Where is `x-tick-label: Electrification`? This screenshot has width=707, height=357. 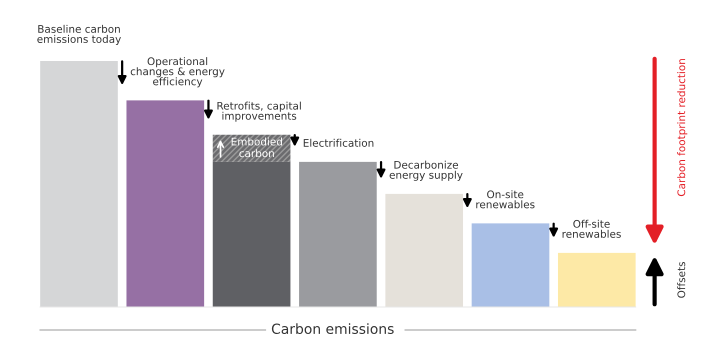
x-tick-label: Electrification is located at coordinates (339, 142).